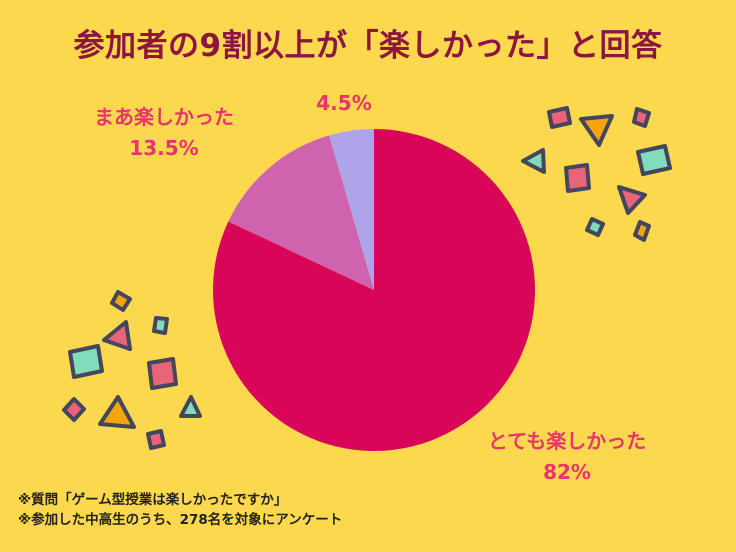 The image size is (736, 552). I want to click on slice-label-other: 4.5%, so click(344, 103).